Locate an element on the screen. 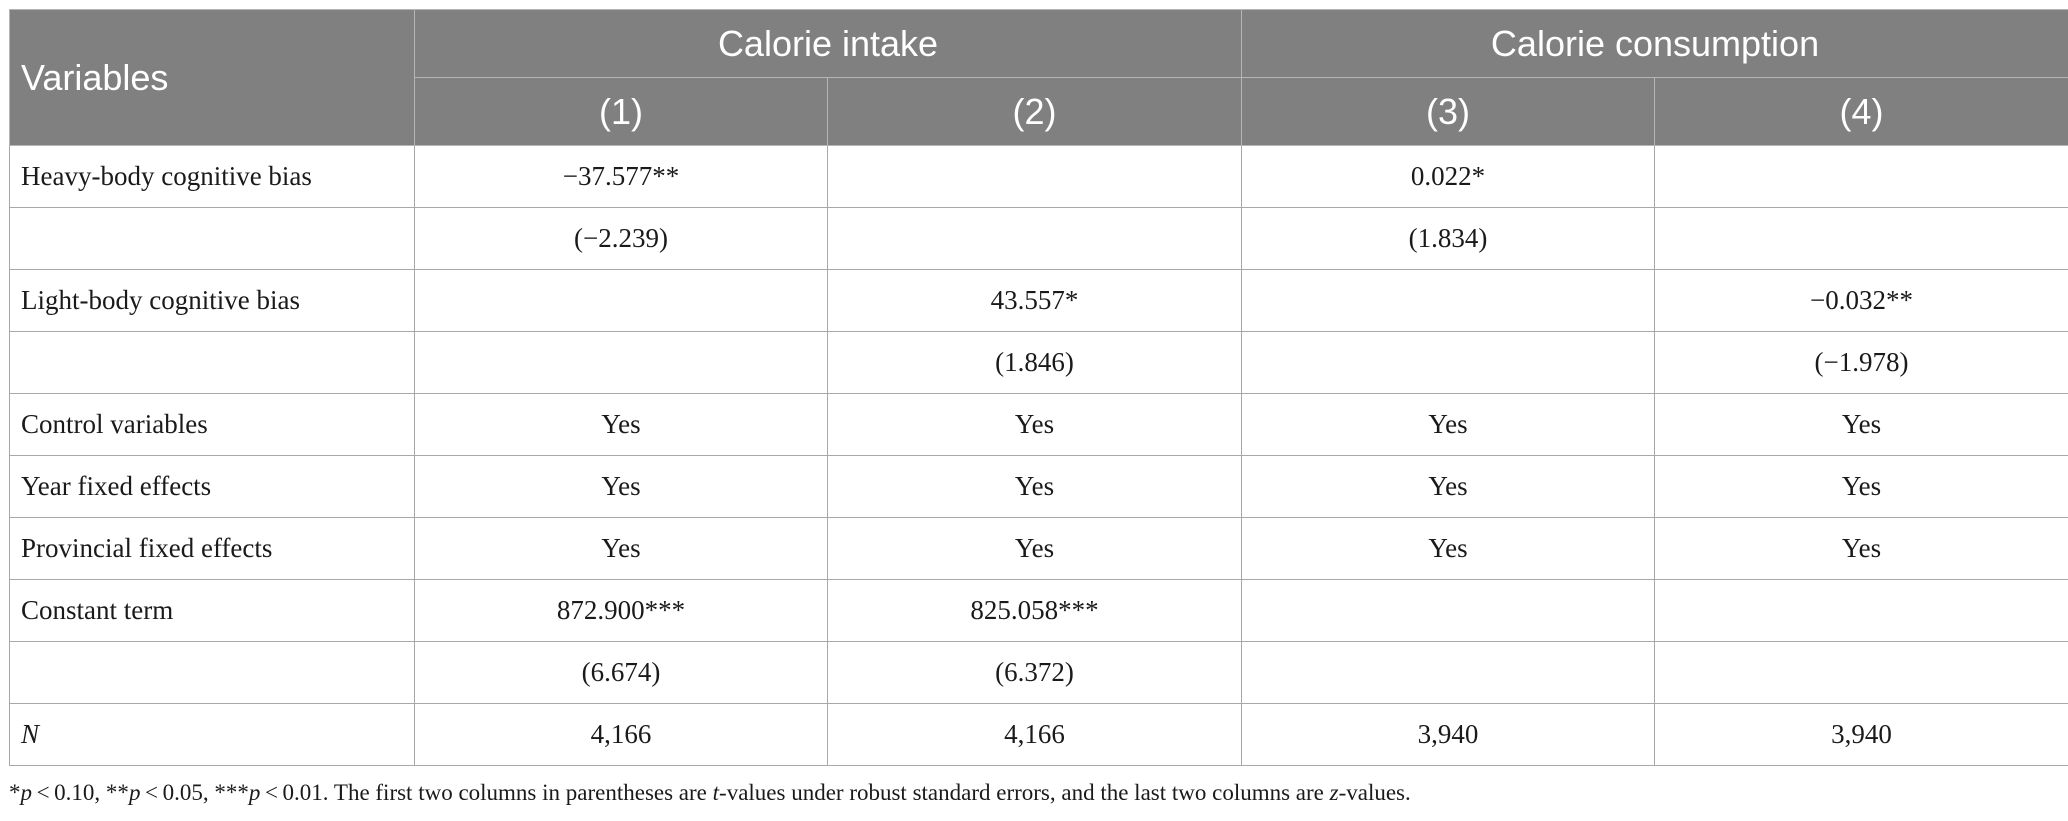 The height and width of the screenshot is (821, 2068). table-row: (1.846) (−1.978) is located at coordinates (1038, 362).